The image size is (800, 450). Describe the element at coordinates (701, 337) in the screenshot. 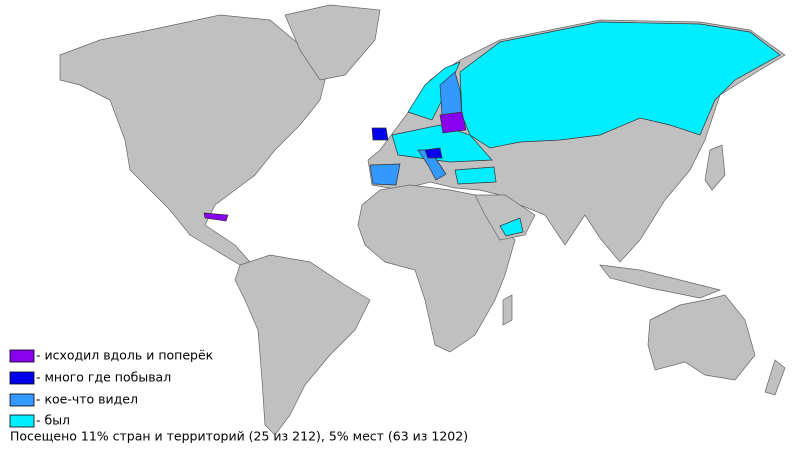

I see `australia` at that location.